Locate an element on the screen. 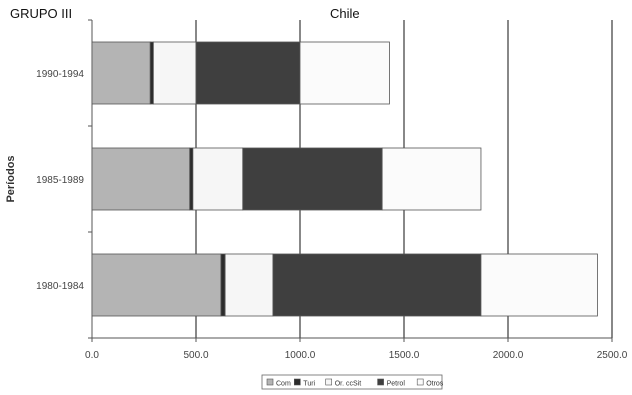  y-axis-title: Períodos is located at coordinates (11, 178).